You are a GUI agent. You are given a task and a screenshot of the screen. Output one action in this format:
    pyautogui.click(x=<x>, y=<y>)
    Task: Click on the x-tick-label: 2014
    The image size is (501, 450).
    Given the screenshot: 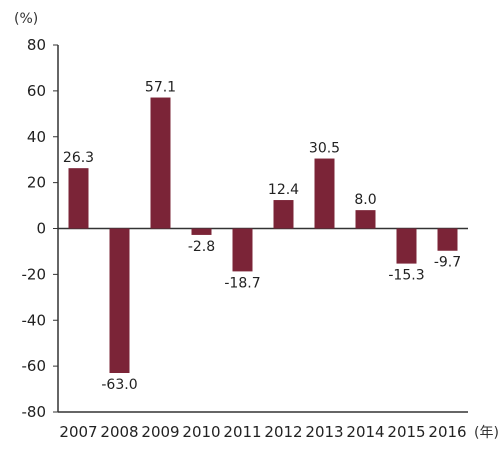 What is the action you would take?
    pyautogui.click(x=365, y=432)
    